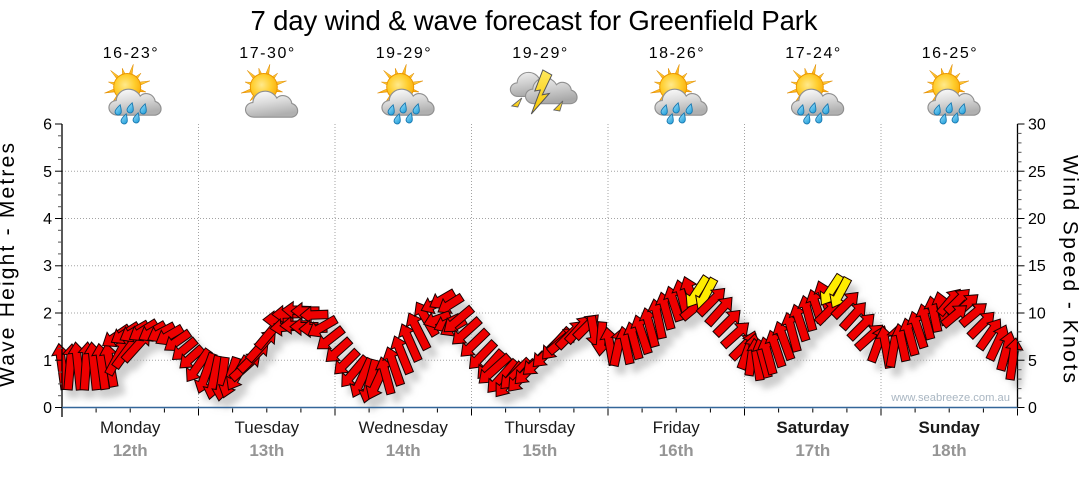 The width and height of the screenshot is (1080, 480). Describe the element at coordinates (949, 53) in the screenshot. I see `svg-text: 16-25°` at that location.